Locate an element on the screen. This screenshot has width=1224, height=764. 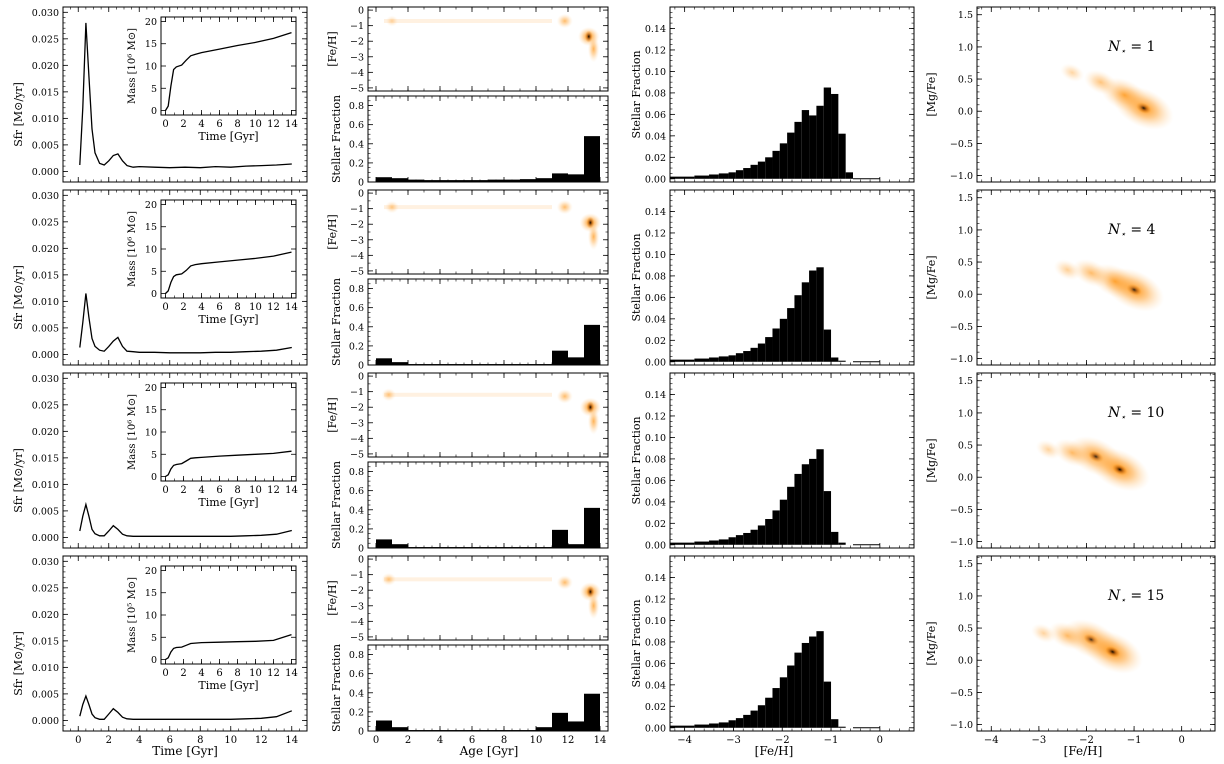
mgfe-core is located at coordinates (1120, 469).